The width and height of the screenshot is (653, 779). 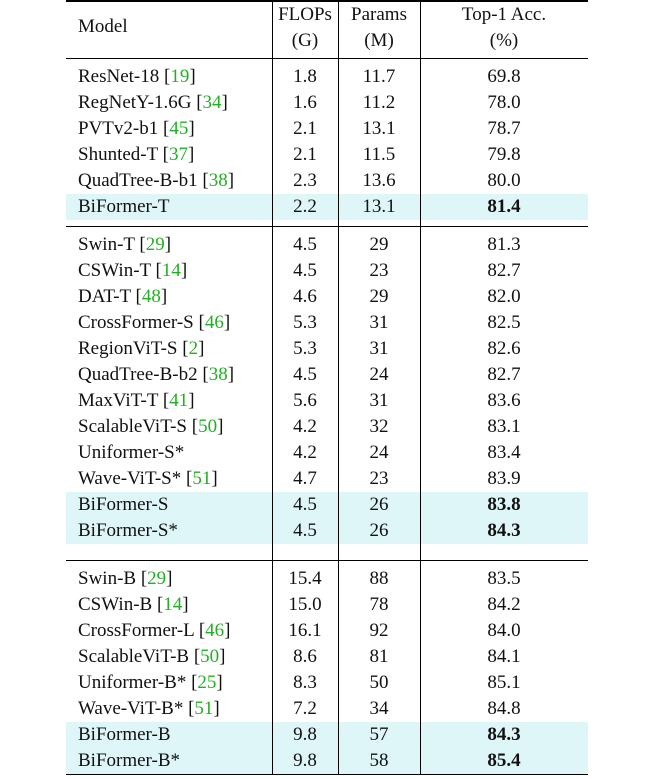 What do you see at coordinates (327, 605) in the screenshot?
I see `table-row: CSWin-B [14] 15.0 78 84.2` at bounding box center [327, 605].